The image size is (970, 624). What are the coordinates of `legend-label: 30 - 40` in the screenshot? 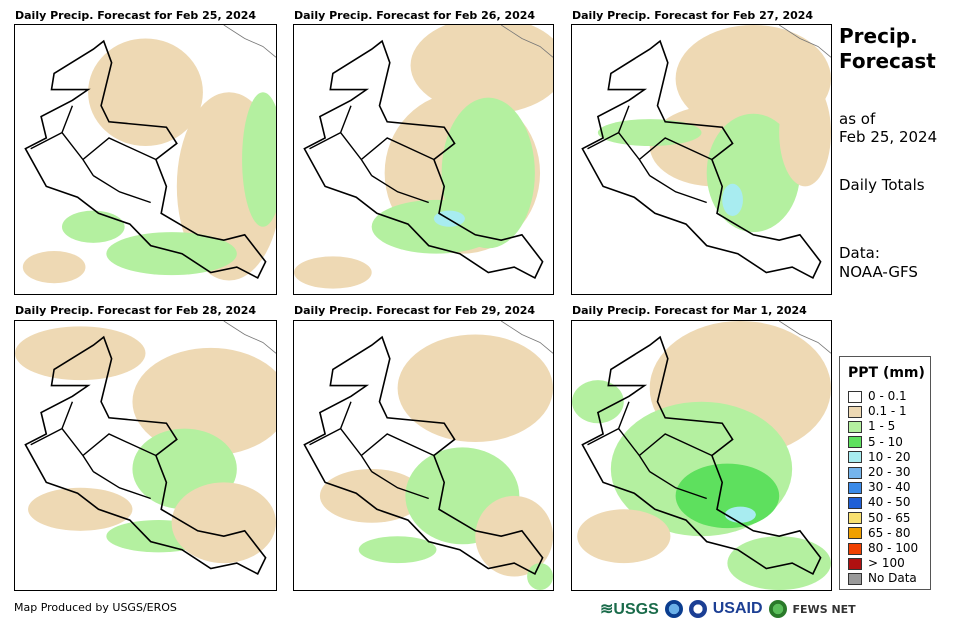 It's located at (889, 487).